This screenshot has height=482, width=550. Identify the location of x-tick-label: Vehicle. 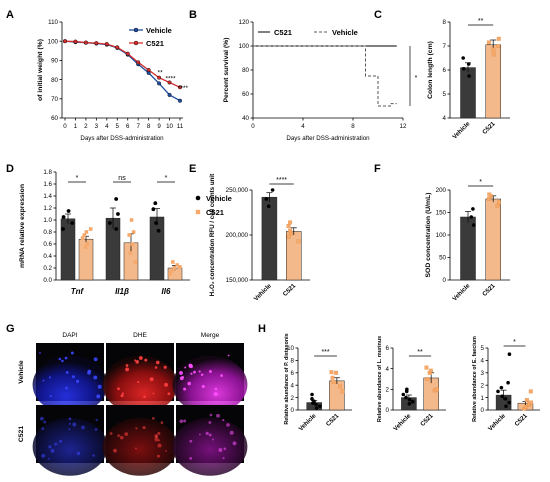
(461, 292).